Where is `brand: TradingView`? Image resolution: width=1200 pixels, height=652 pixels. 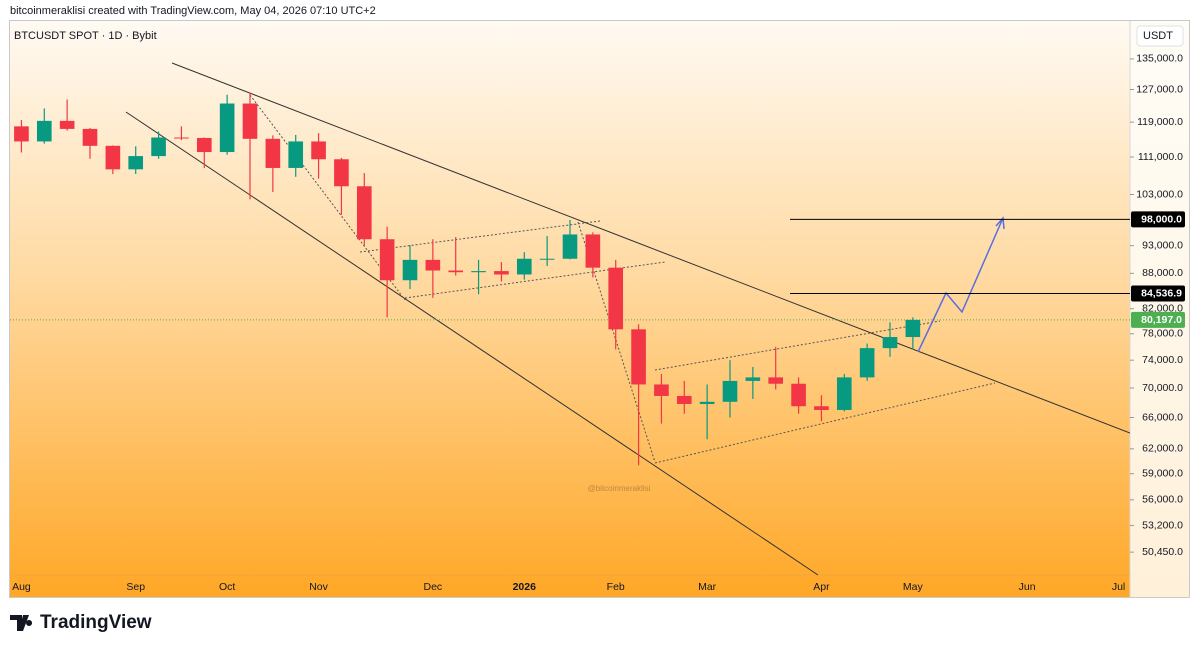 brand: TradingView is located at coordinates (96, 622).